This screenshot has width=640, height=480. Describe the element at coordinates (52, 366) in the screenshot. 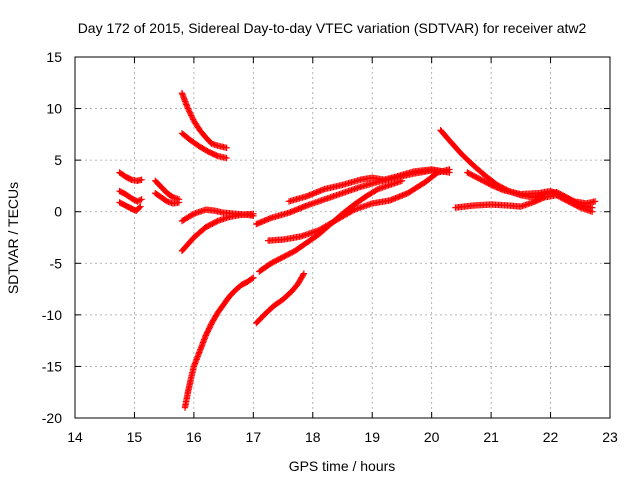

I see `y-tick-label: -15` at that location.